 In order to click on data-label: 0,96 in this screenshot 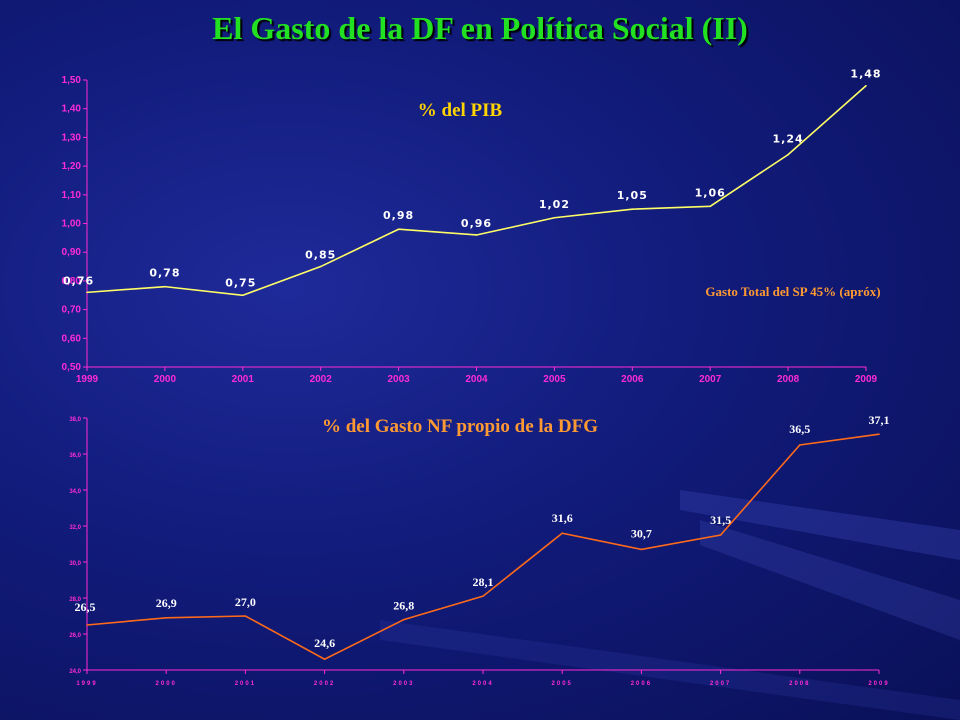, I will do `click(476, 223)`.